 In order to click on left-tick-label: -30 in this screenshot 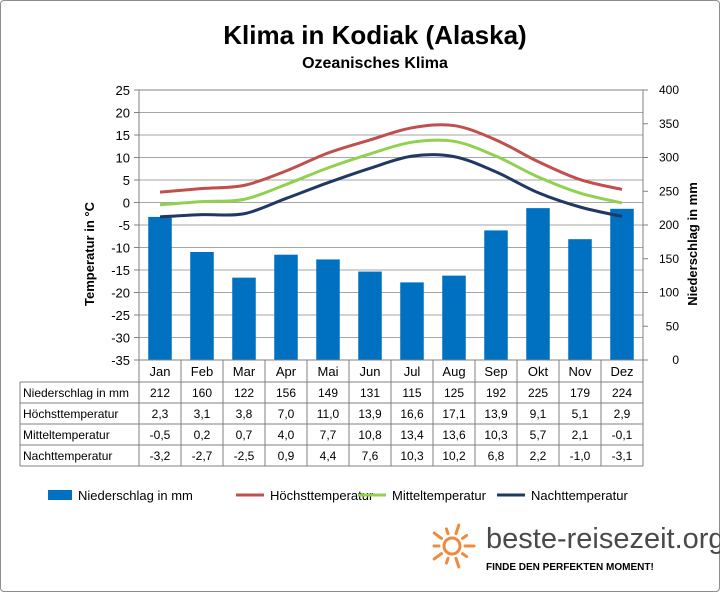, I will do `click(120, 338)`.